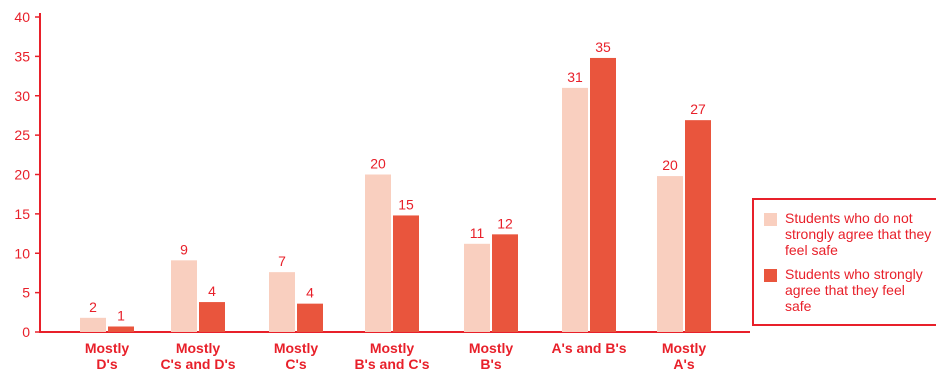 The image size is (937, 376). I want to click on x-category-label: D's, so click(106, 364).